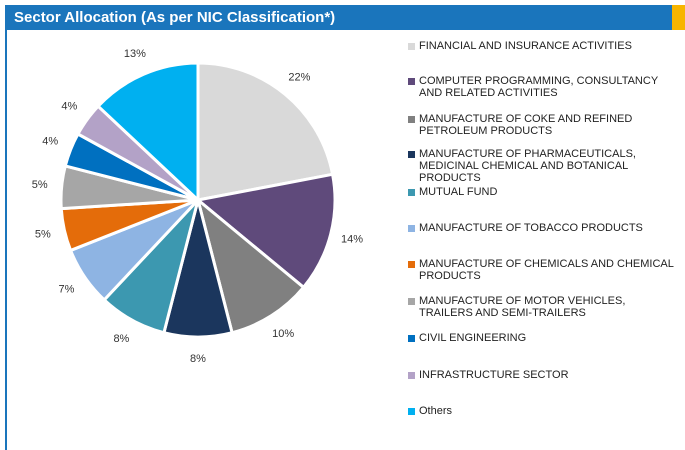  I want to click on data-label: 13%, so click(135, 54).